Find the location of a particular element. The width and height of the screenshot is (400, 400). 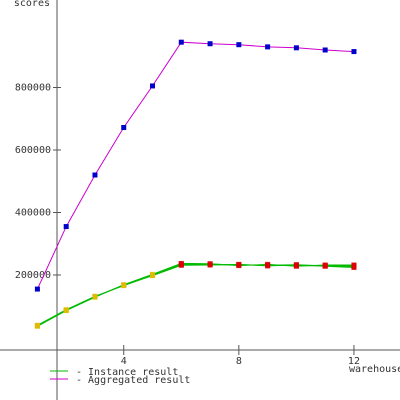

x-tick-label-8: 8 is located at coordinates (239, 361).